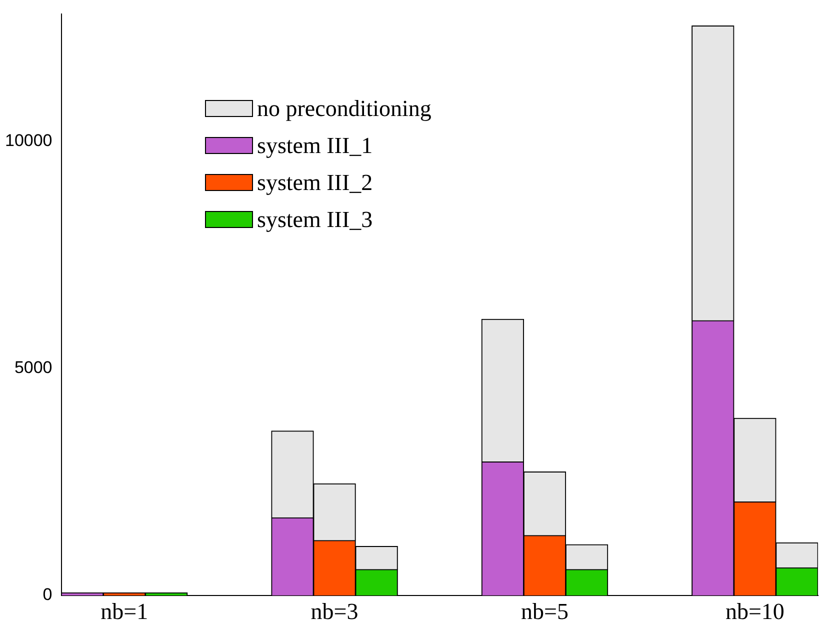 Image resolution: width=830 pixels, height=631 pixels. Describe the element at coordinates (33, 367) in the screenshot. I see `y-tick-label: 5000` at that location.